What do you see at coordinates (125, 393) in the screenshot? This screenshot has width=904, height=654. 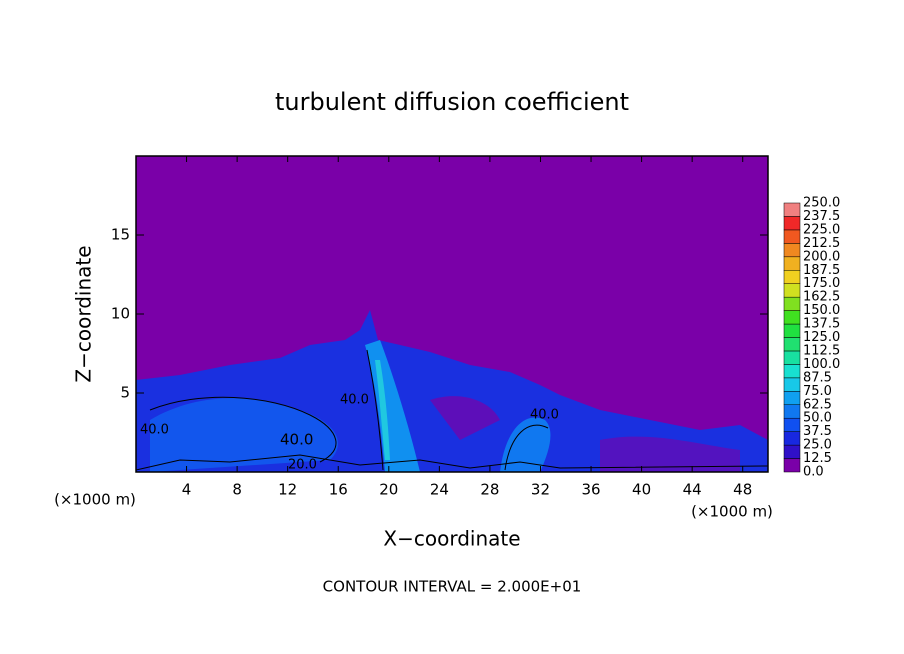 I see `y-tick-label: 5` at bounding box center [125, 393].